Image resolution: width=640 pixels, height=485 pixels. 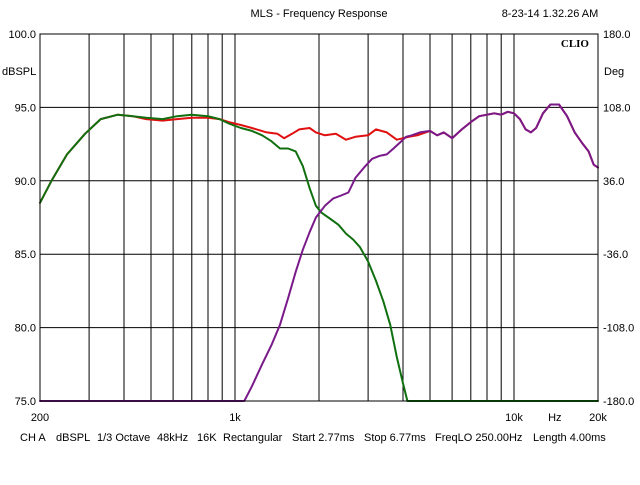 I want to click on y-tick-label: 100.0, so click(x=22, y=35).